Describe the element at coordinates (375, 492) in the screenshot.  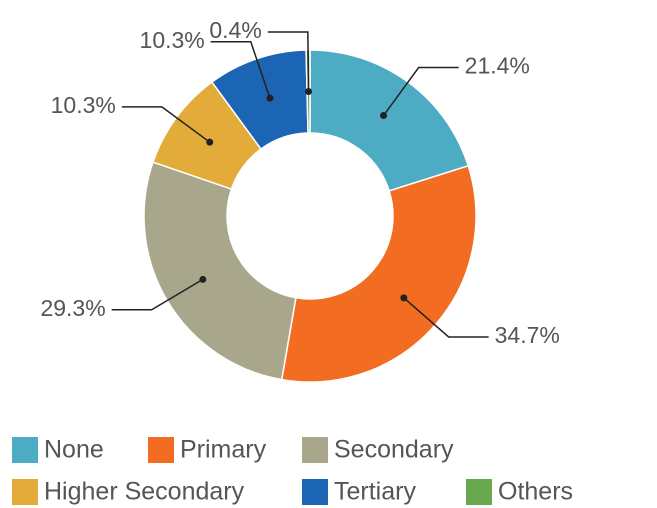
I see `legend-label: Tertiary` at that location.